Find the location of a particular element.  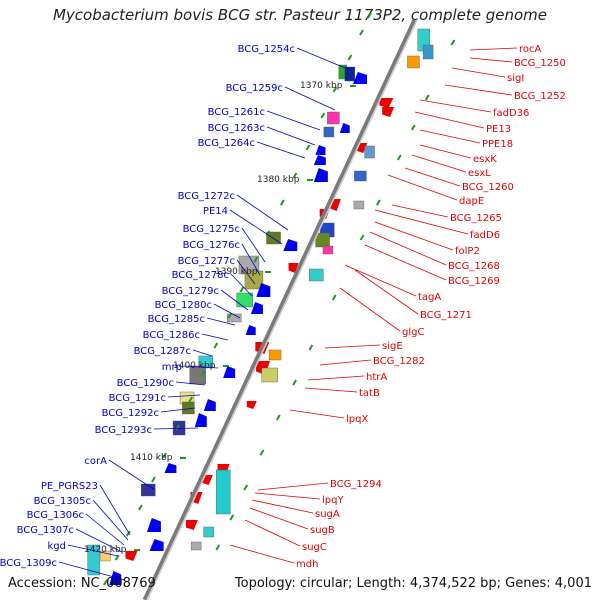

gene-label-left: BCG_1292c is located at coordinates (130, 413).